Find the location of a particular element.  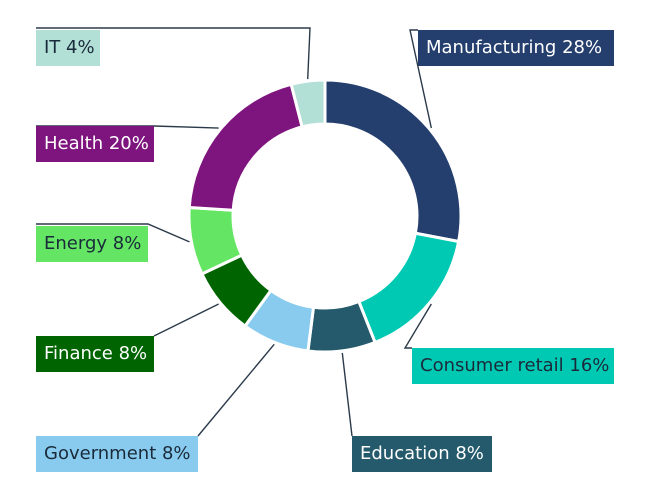

leader-line-education is located at coordinates (347, 394).